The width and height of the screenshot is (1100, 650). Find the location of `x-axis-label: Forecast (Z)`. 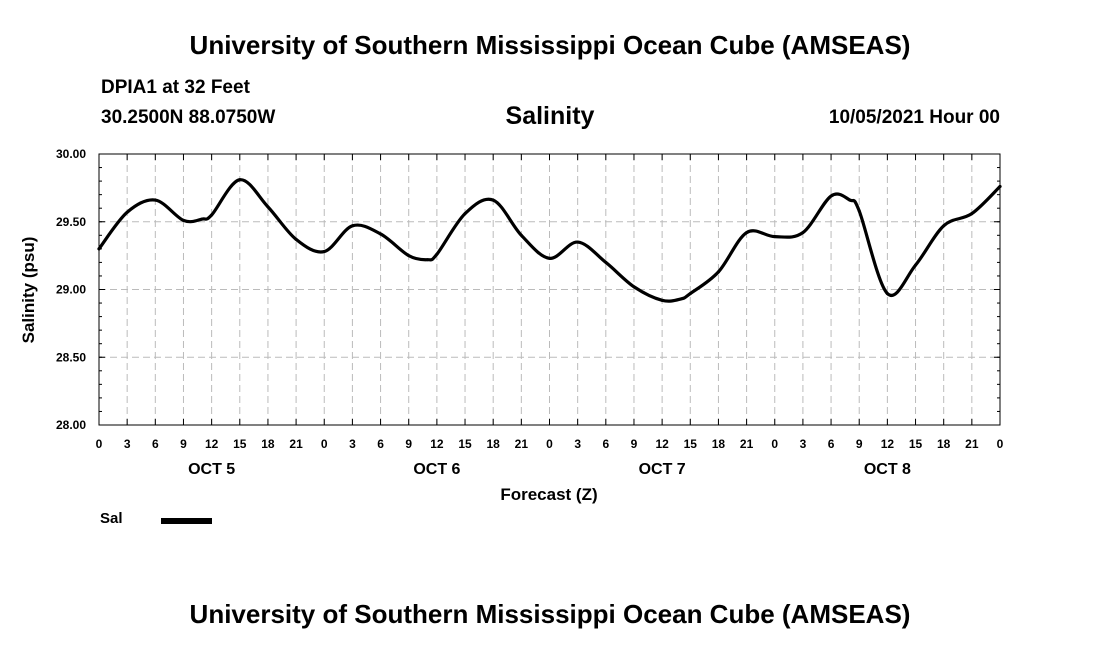

x-axis-label: Forecast (Z) is located at coordinates (548, 494).